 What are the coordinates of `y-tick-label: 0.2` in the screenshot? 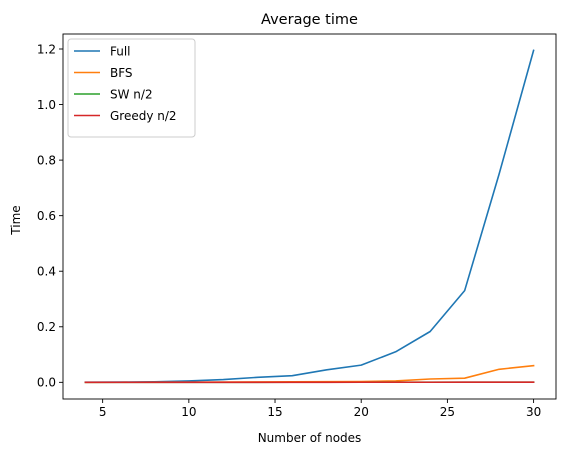 It's located at (46, 327).